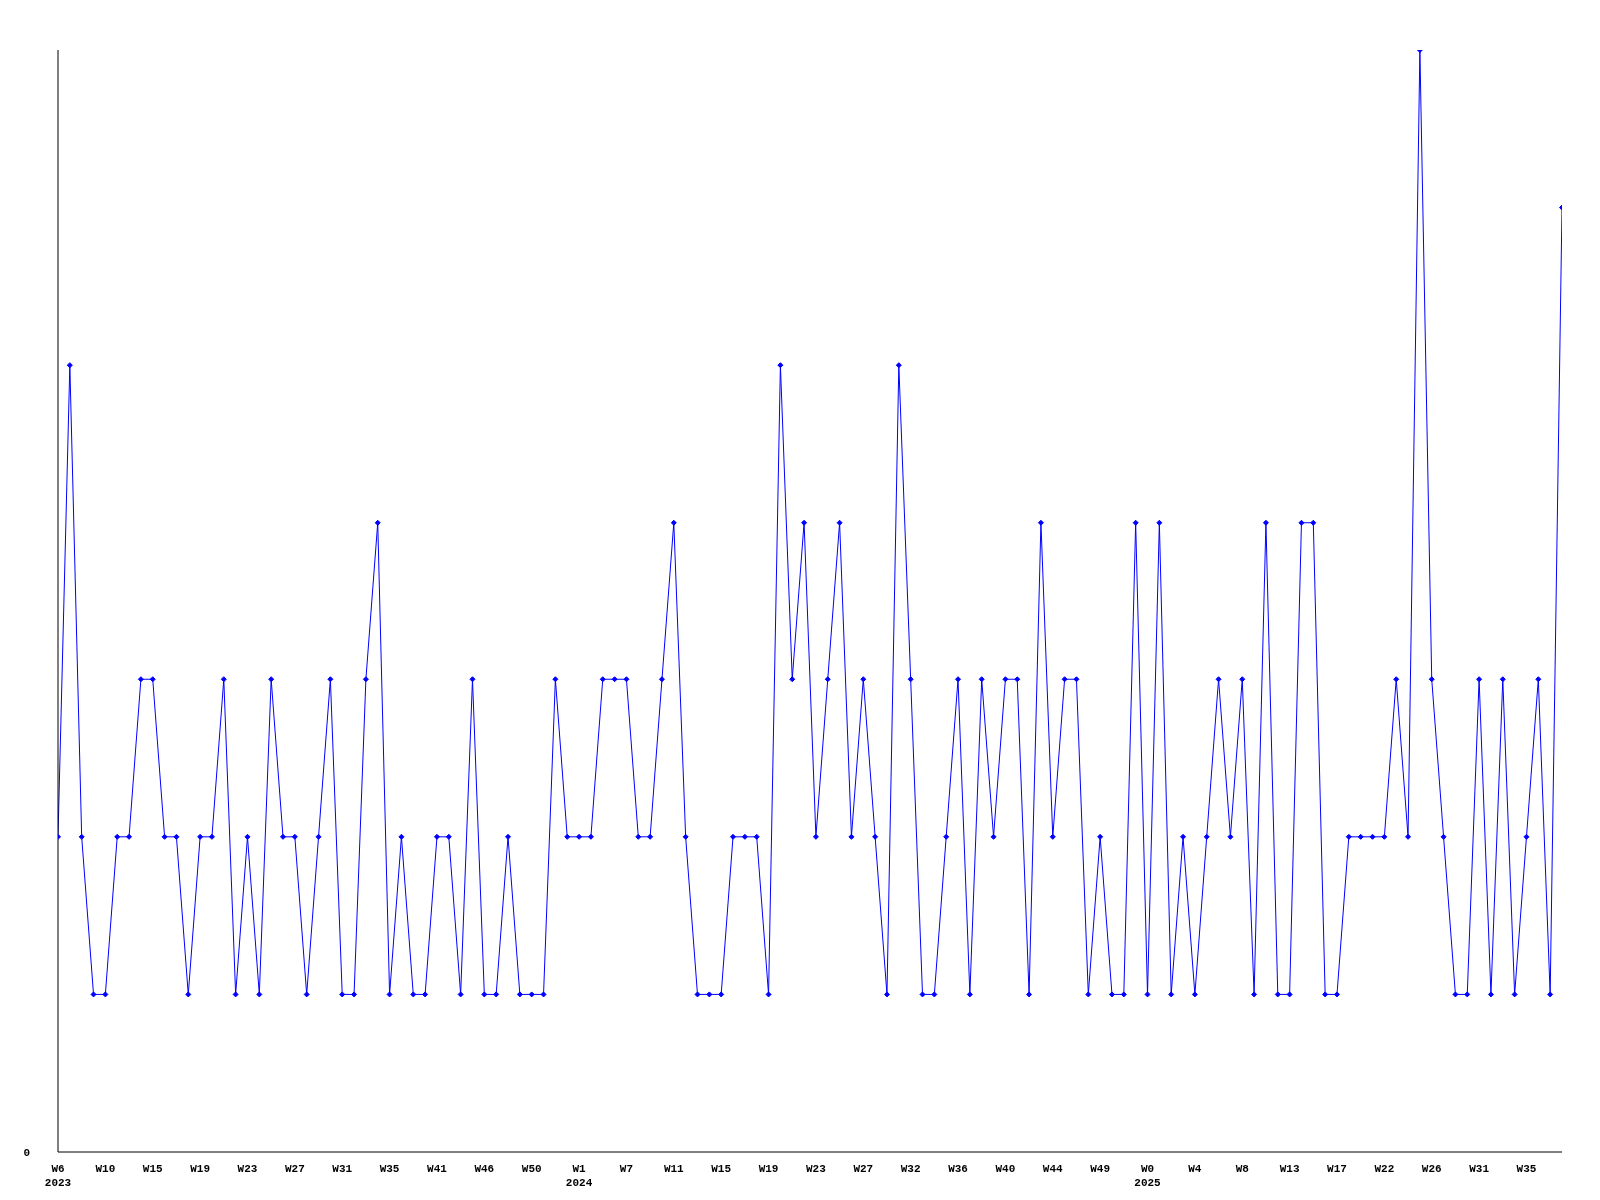 The width and height of the screenshot is (1600, 1200). What do you see at coordinates (437, 1169) in the screenshot?
I see `x-tick-label: W41` at bounding box center [437, 1169].